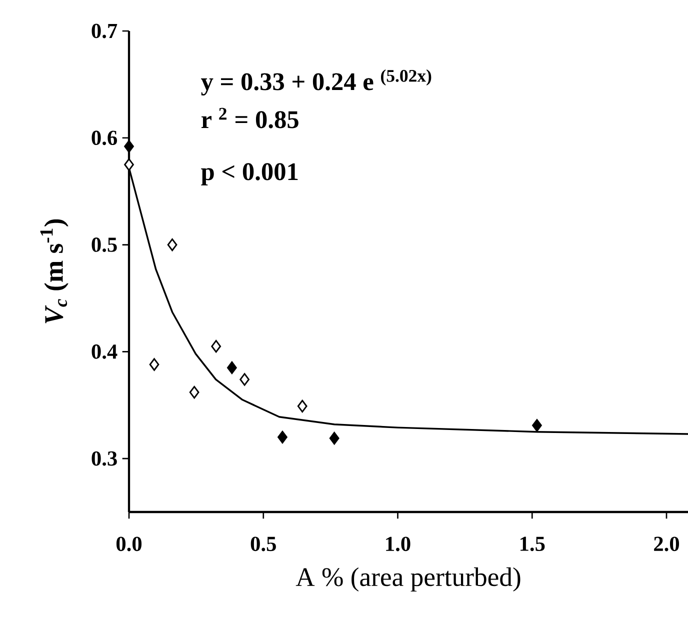  I want to click on x-tick-label: 0.0, so click(129, 544).